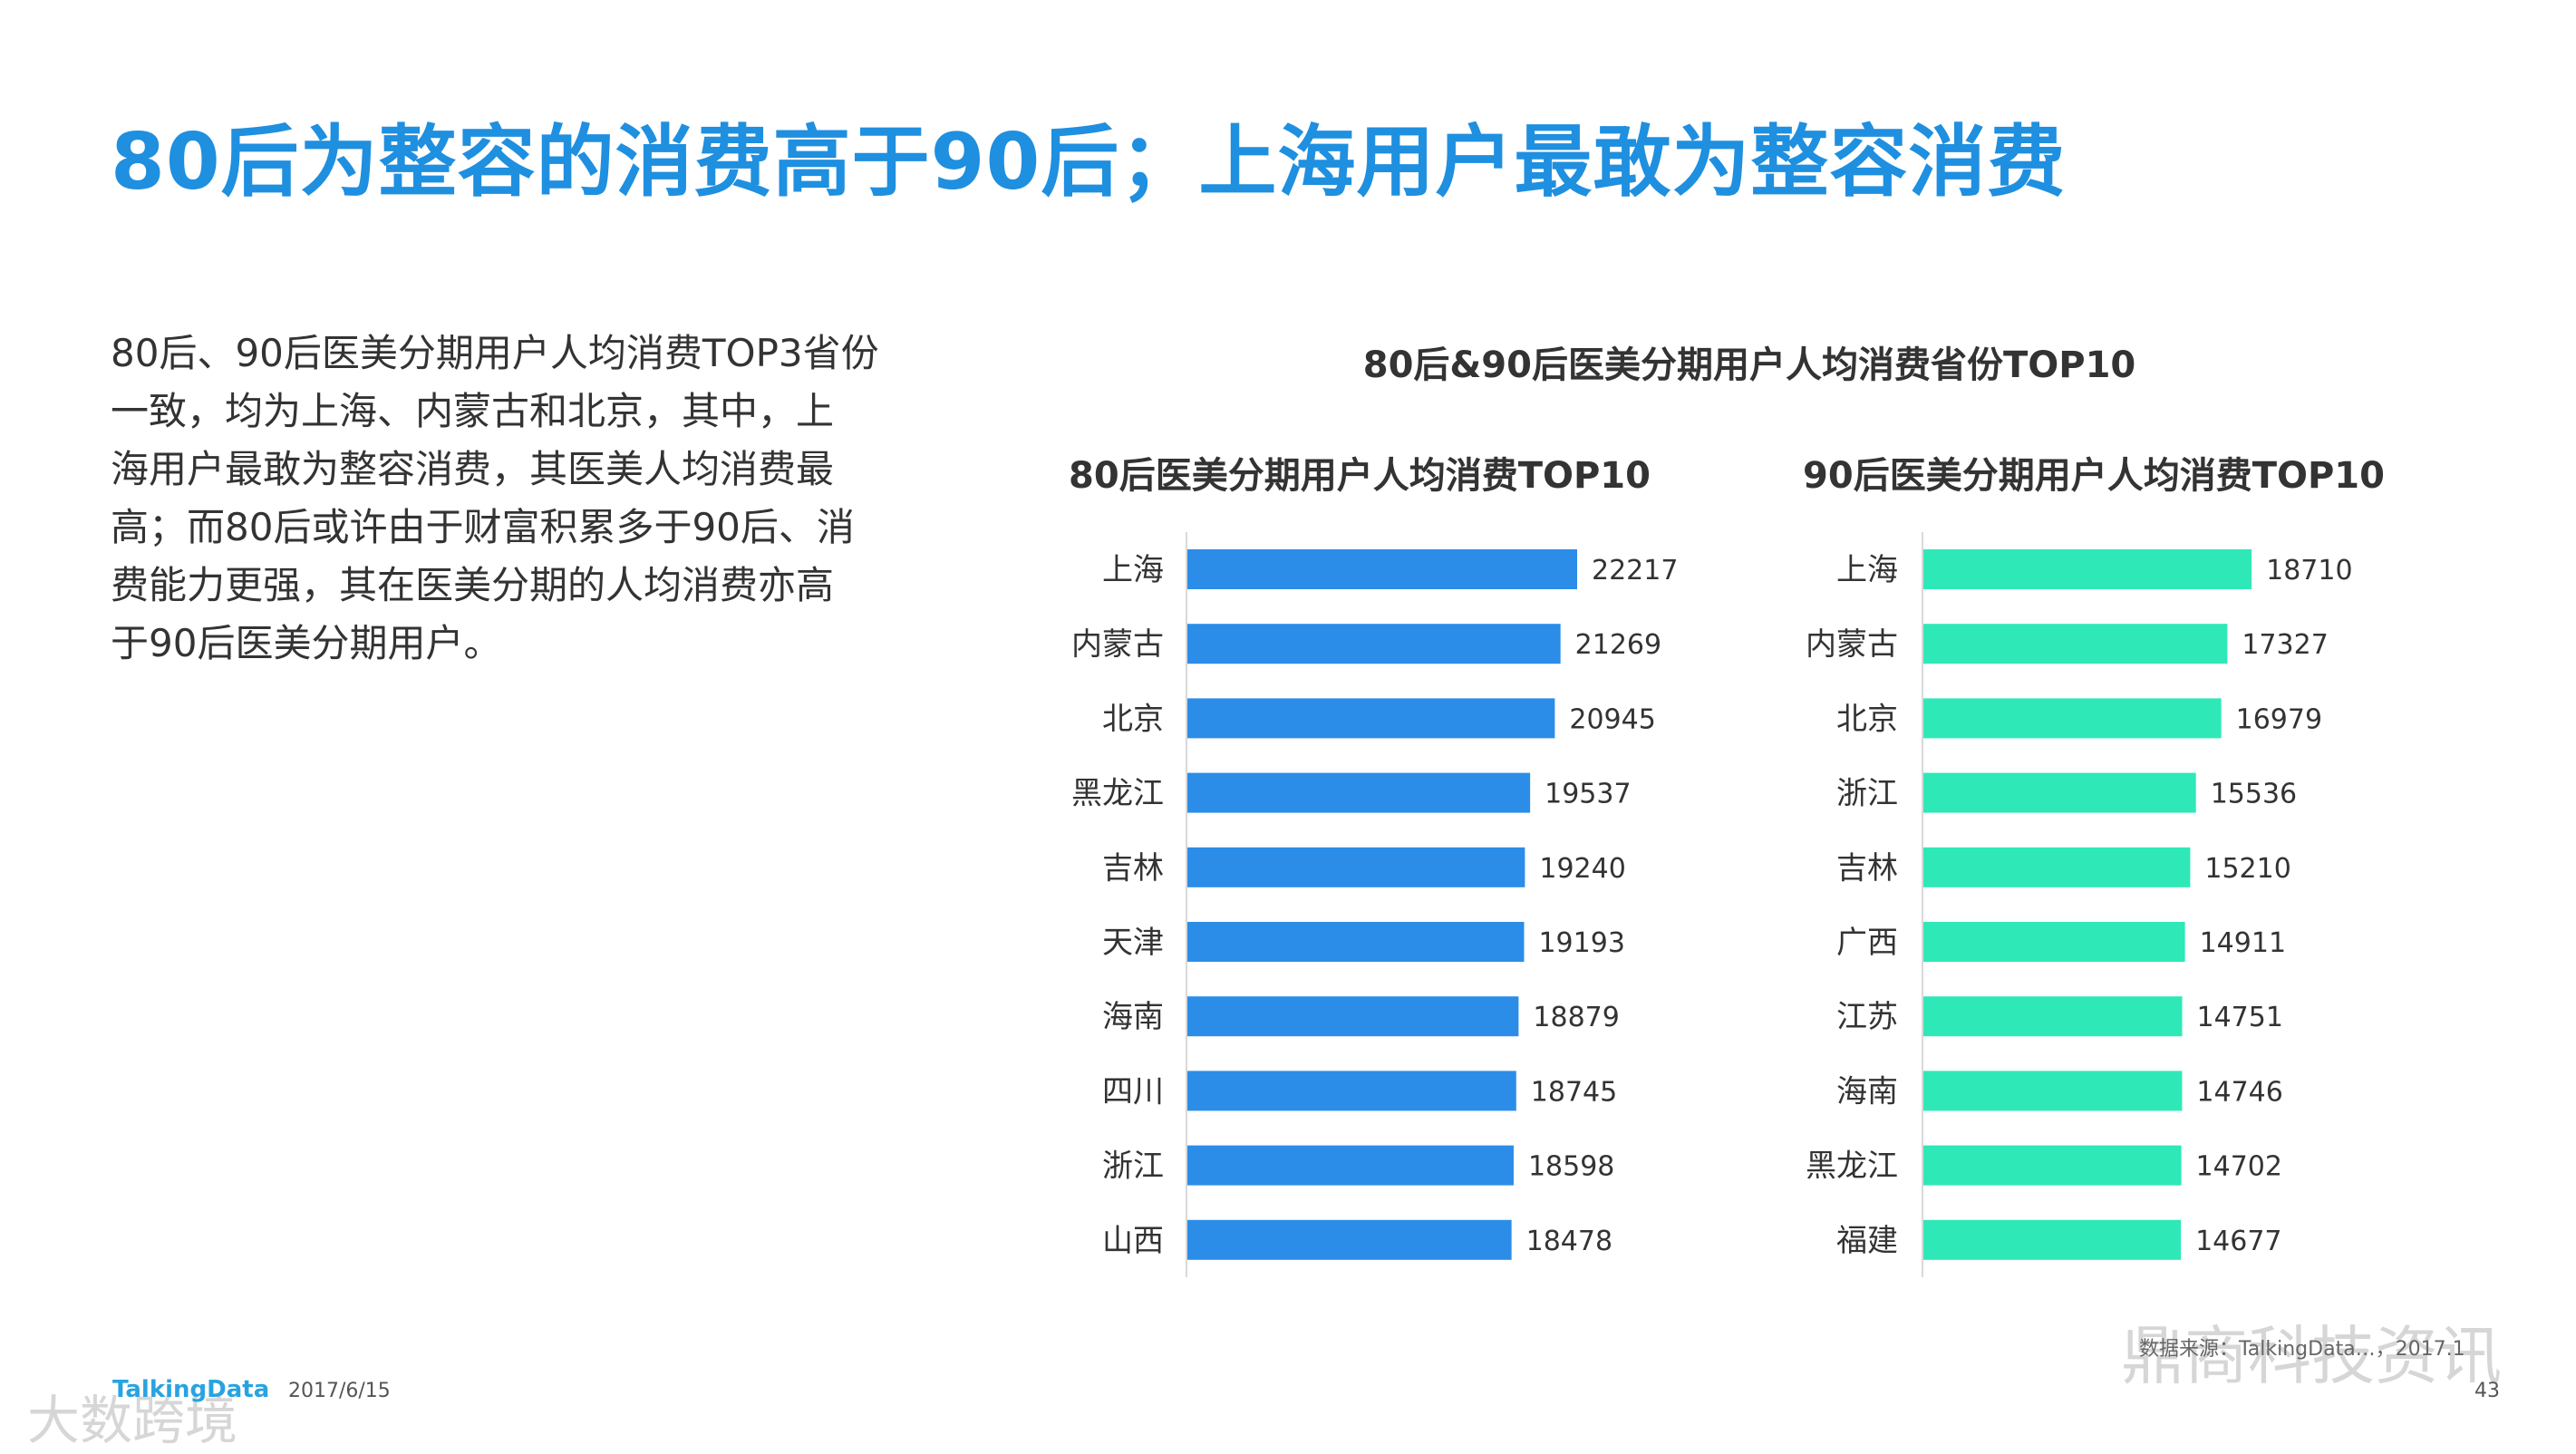 The image size is (2576, 1454). I want to click on footer-date: 2017/6/15, so click(339, 1391).